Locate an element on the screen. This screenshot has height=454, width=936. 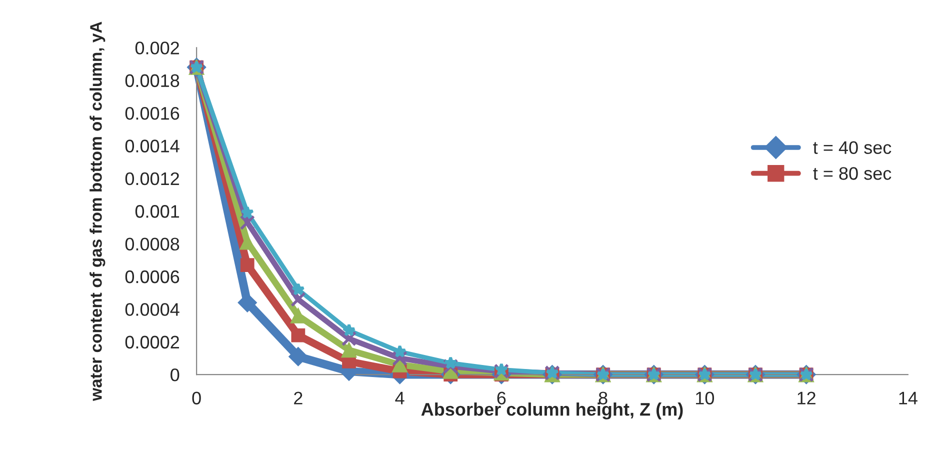
y-axis-title: water content of gas from bottom of column, yA is located at coordinates (98, 211).